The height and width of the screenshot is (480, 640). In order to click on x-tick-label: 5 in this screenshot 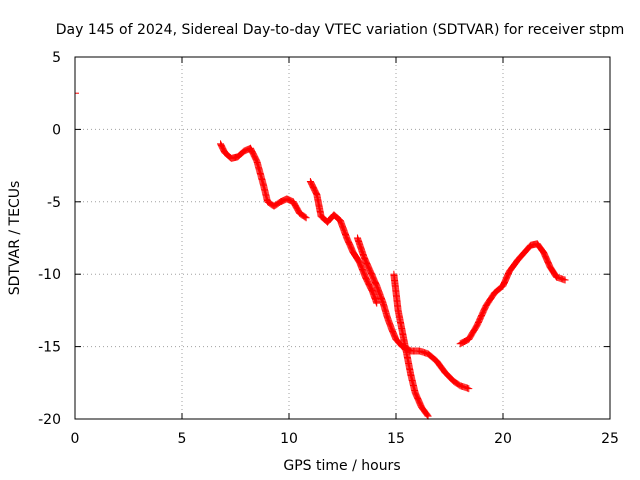, I will do `click(182, 439)`.